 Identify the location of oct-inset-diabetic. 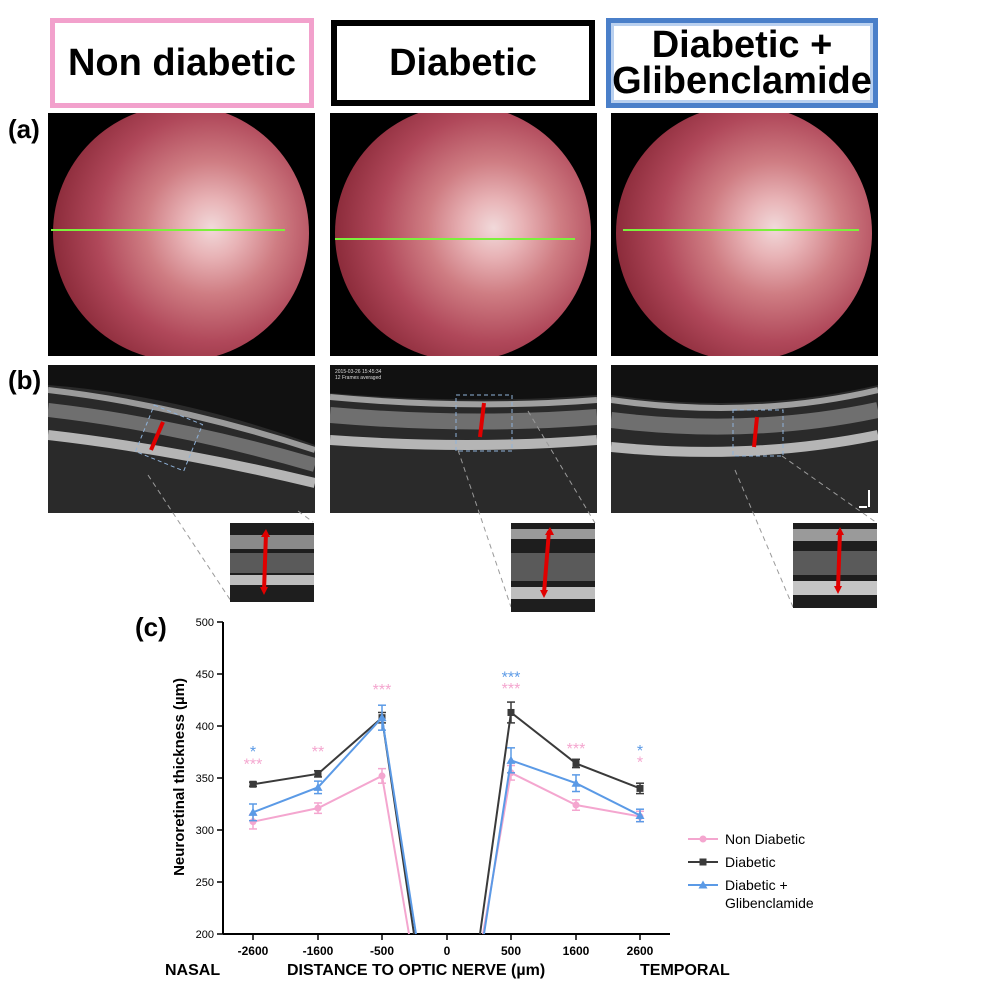
(553, 567).